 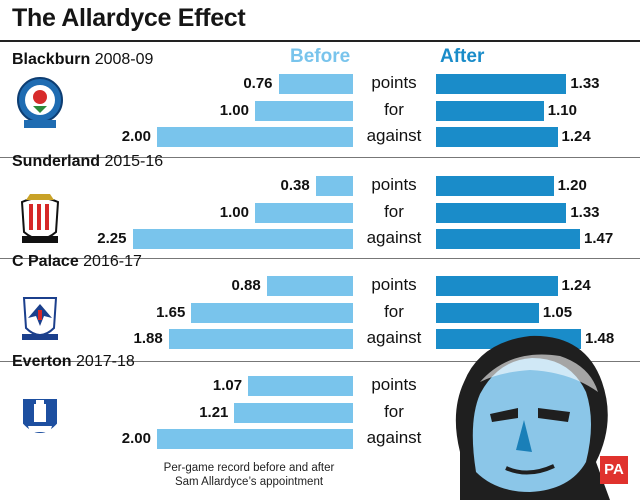 What do you see at coordinates (272, 312) in the screenshot?
I see `before-bar-c-palace-for` at bounding box center [272, 312].